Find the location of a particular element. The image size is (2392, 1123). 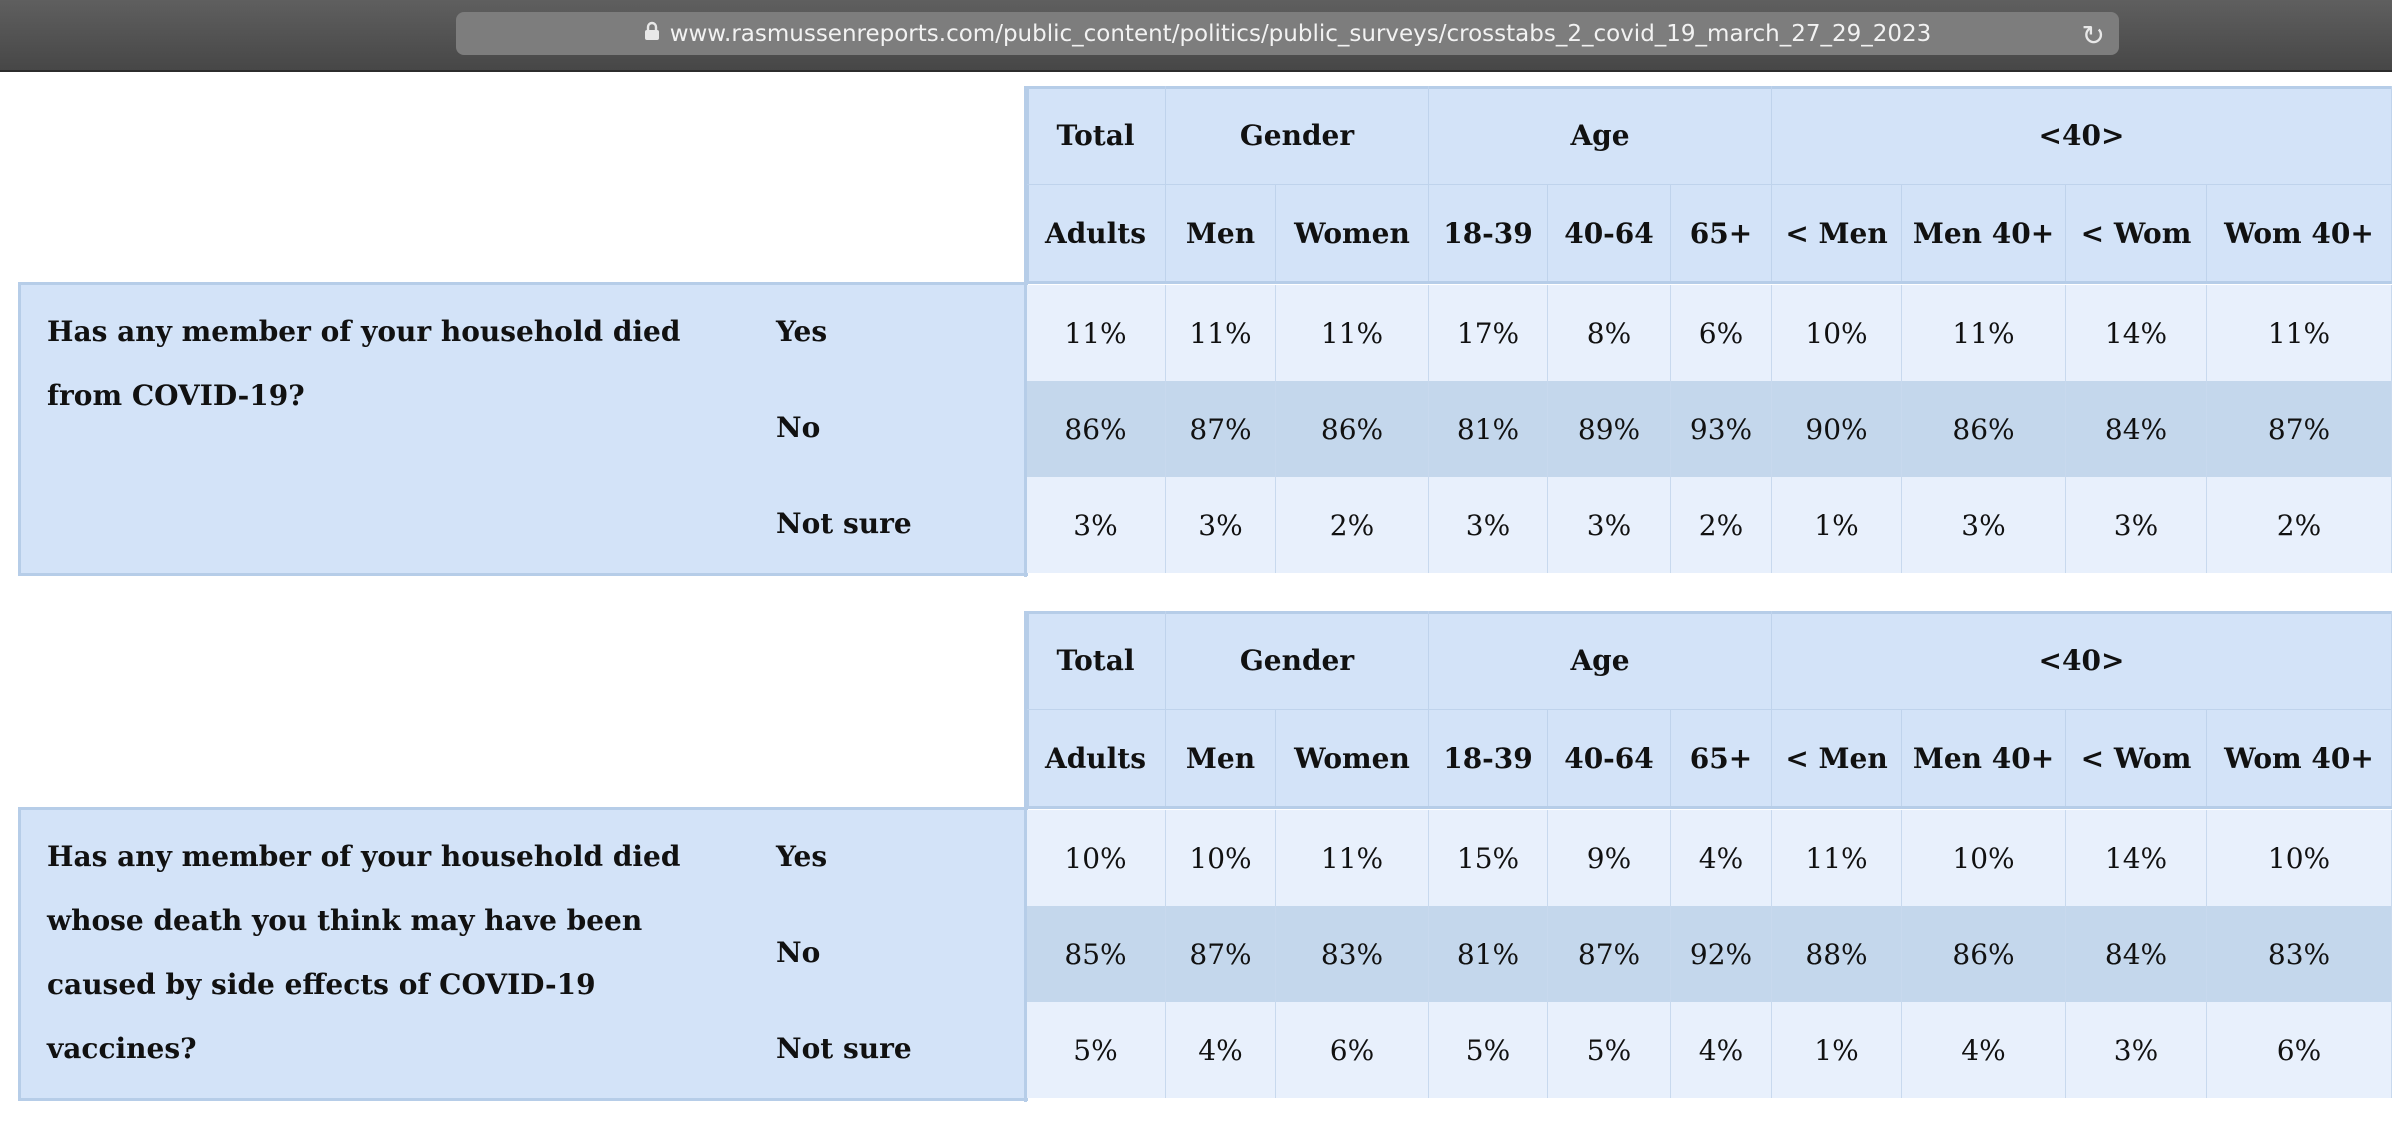

reload-icon: ↻ is located at coordinates (2093, 35).